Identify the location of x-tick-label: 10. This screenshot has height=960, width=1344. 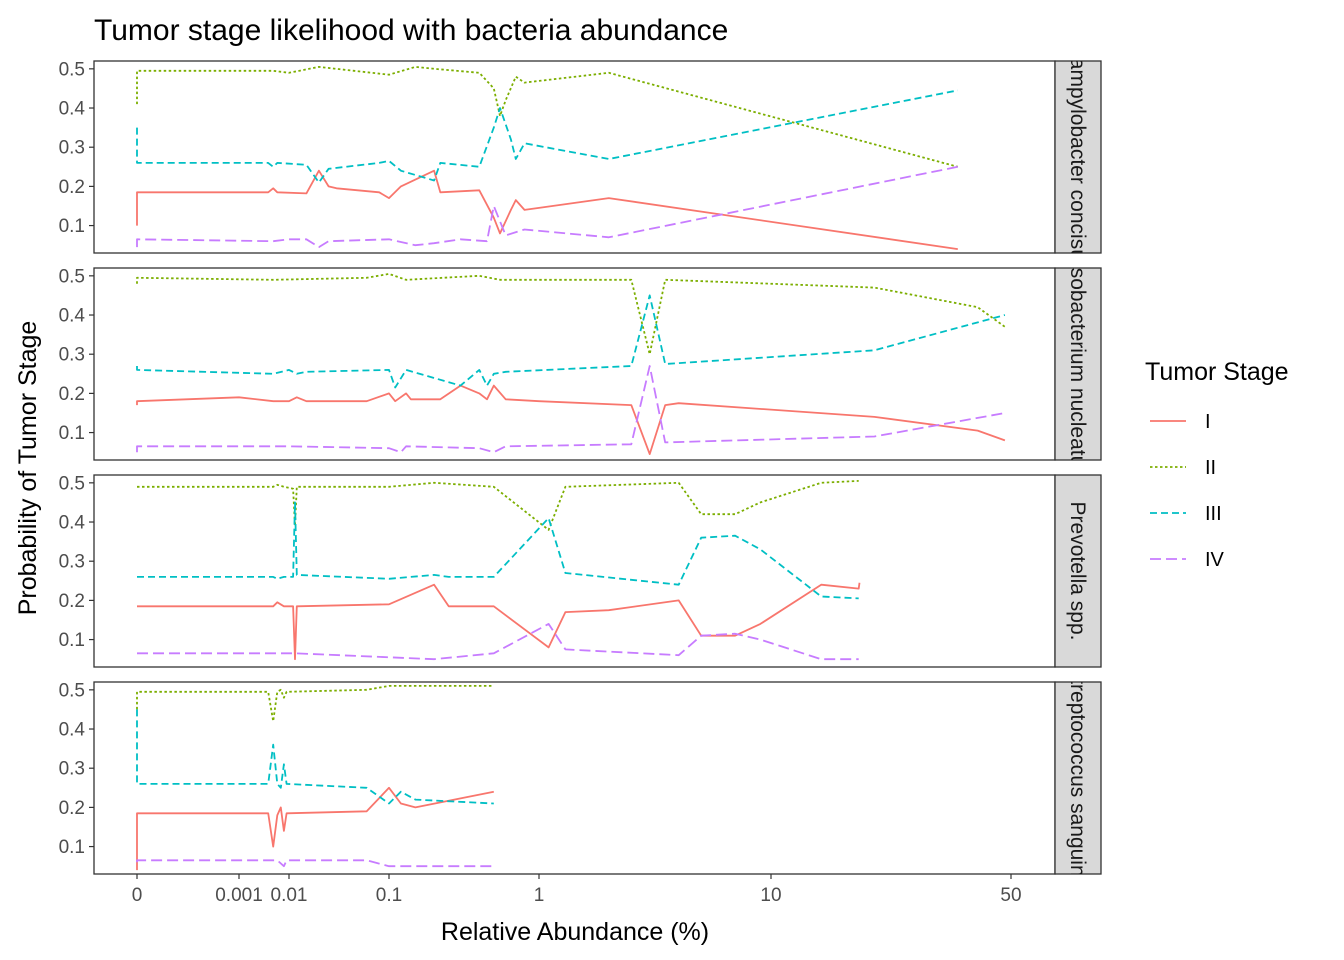
(770, 895).